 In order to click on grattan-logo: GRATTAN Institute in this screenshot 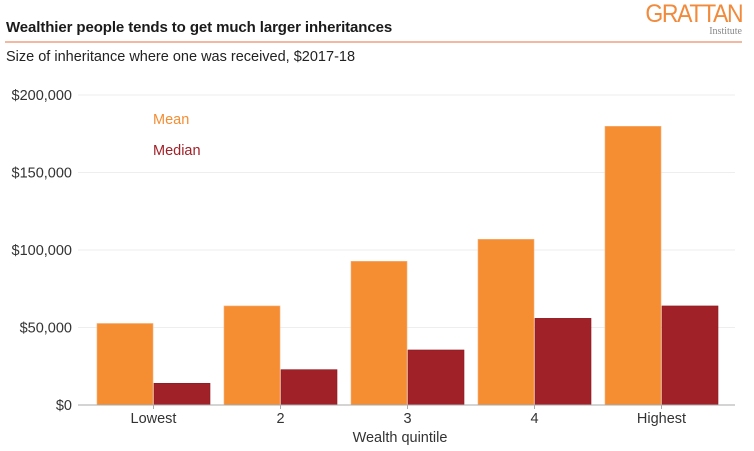, I will do `click(690, 18)`.